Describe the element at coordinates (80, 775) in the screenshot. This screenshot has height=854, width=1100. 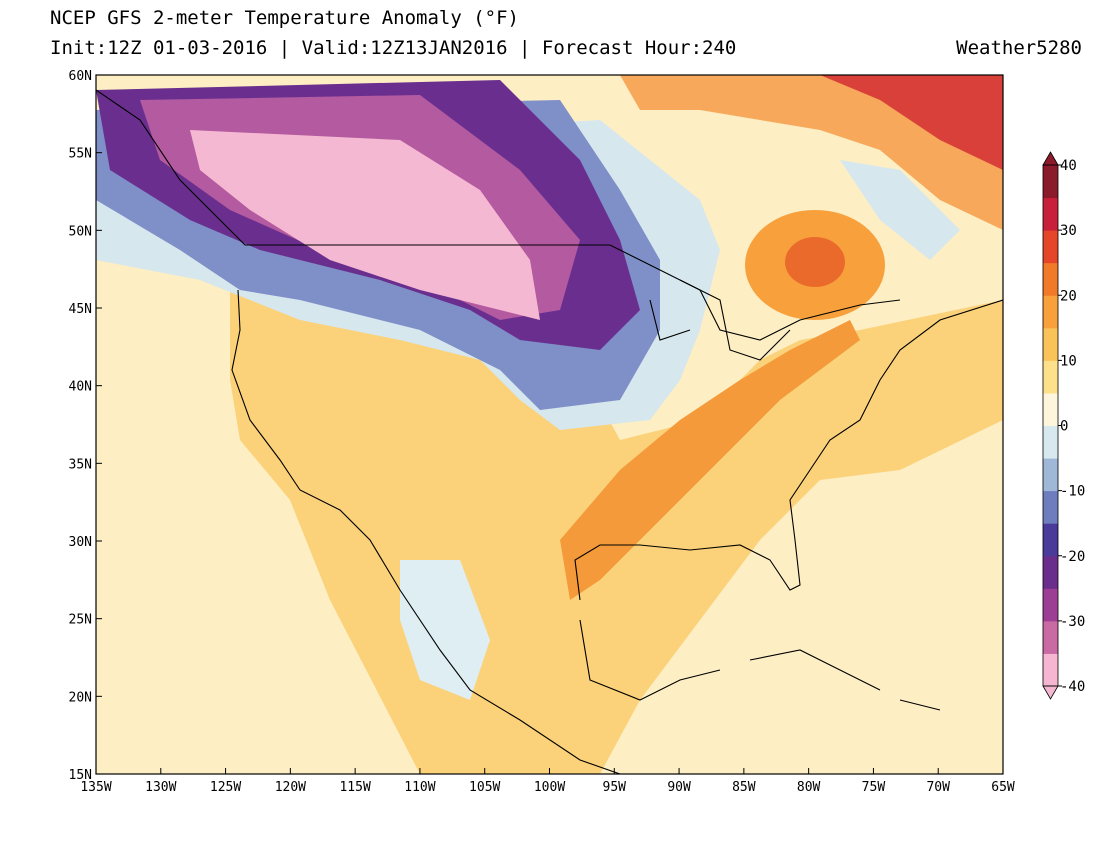
I see `lat-label: 15N` at that location.